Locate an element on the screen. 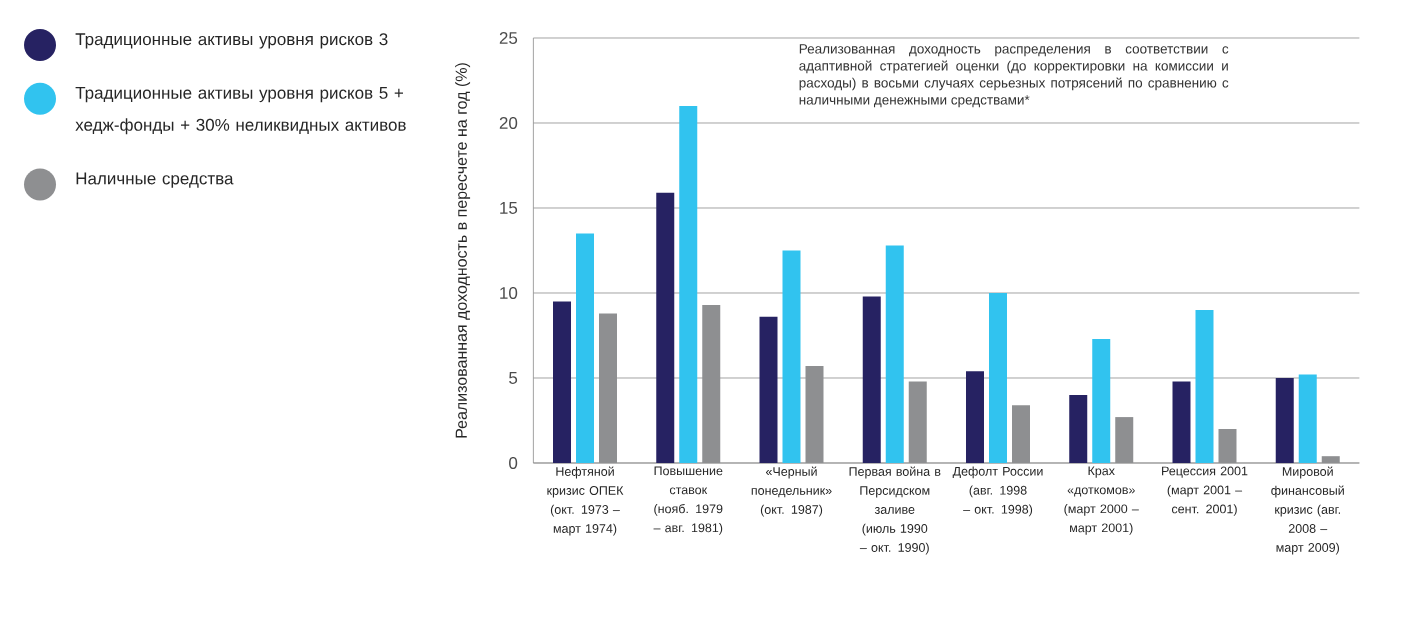  x-tick-label: Рецессия 2001 (март 2001 – сент. 2001) is located at coordinates (1205, 491).